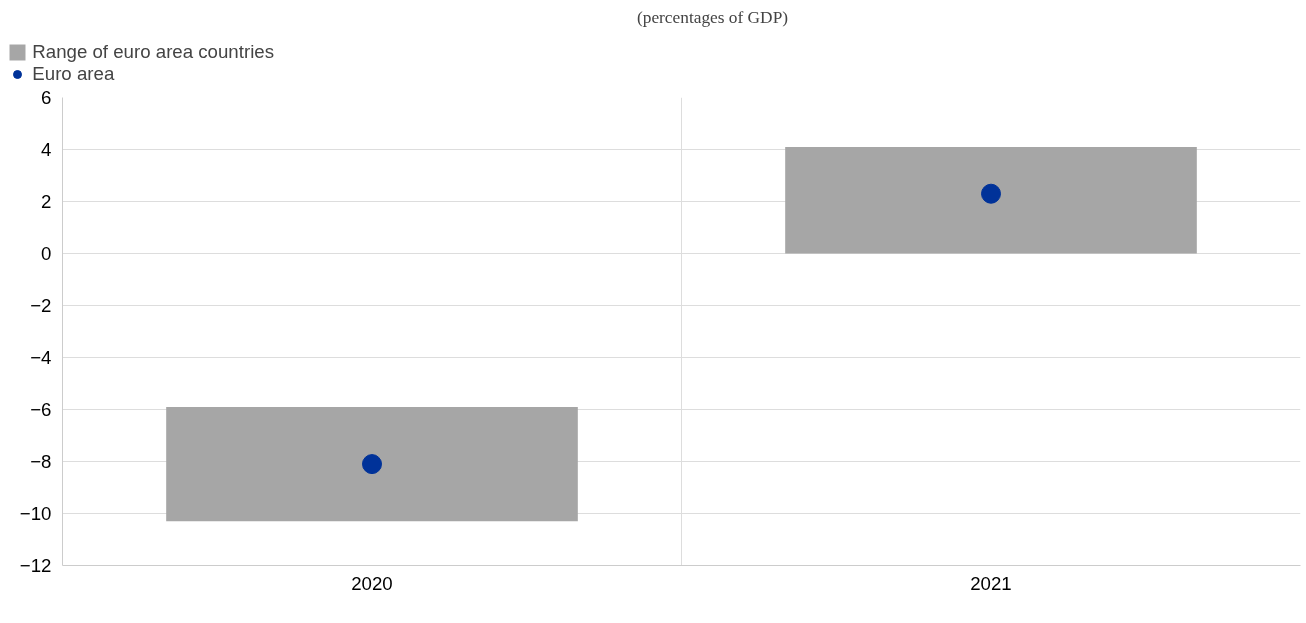 The height and width of the screenshot is (623, 1306). What do you see at coordinates (46, 149) in the screenshot?
I see `y-tick-label: 4` at bounding box center [46, 149].